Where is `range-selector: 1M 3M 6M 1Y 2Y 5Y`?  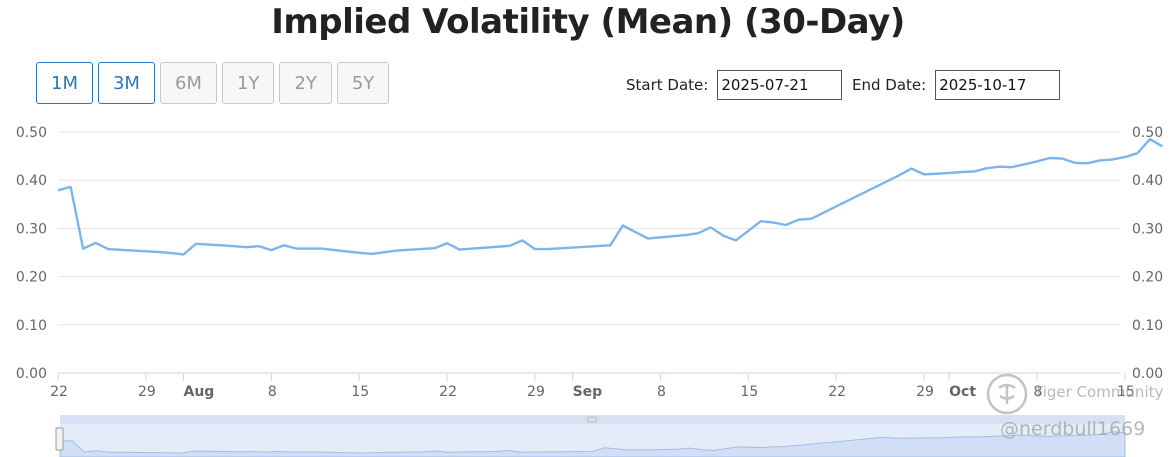
range-selector: 1M 3M 6M 1Y 2Y 5Y is located at coordinates (213, 83).